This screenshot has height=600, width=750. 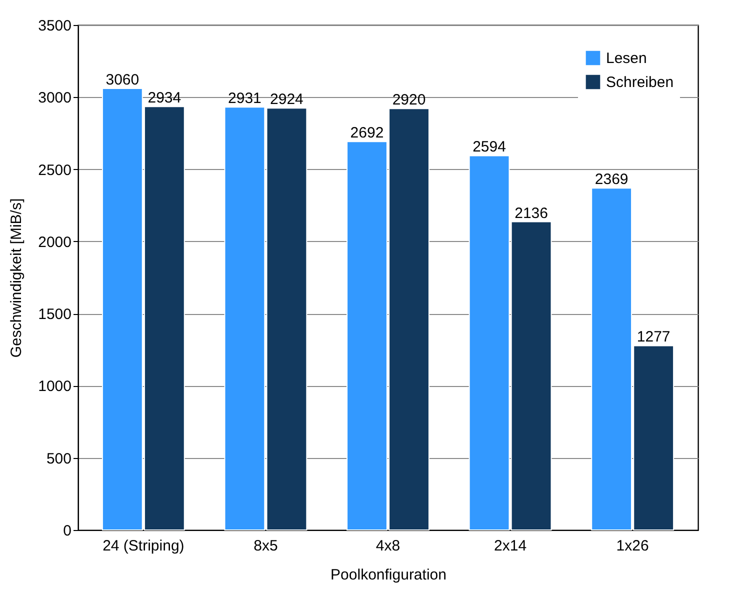 What do you see at coordinates (489, 147) in the screenshot?
I see `data-label: 2594` at bounding box center [489, 147].